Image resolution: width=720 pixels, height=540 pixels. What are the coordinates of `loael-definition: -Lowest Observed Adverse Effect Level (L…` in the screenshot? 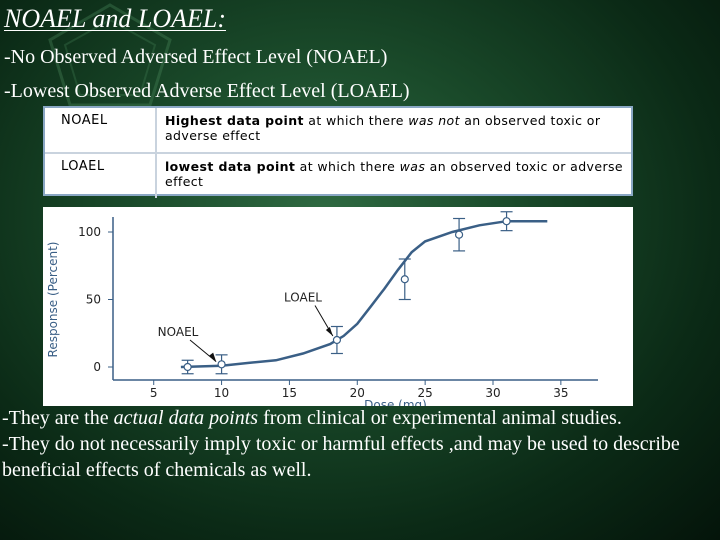 It's located at (207, 91).